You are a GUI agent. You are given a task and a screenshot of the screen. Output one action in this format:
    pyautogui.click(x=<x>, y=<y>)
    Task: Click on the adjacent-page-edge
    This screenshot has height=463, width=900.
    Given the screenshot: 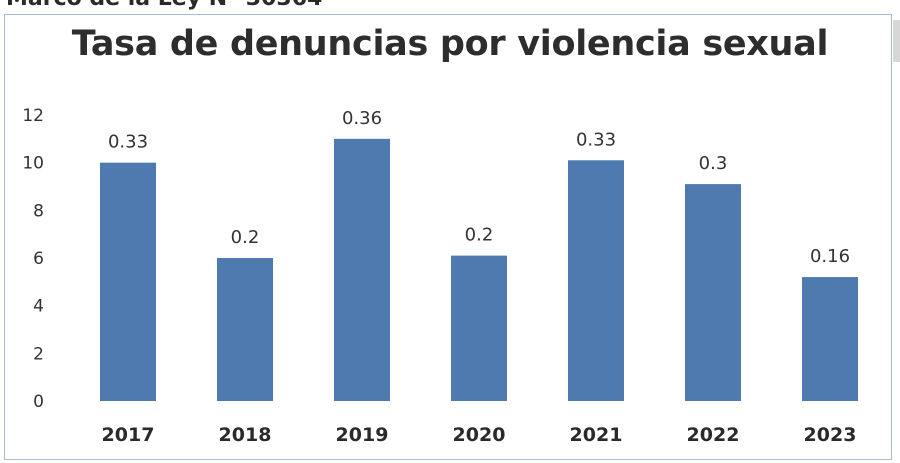 What is the action you would take?
    pyautogui.click(x=896, y=41)
    